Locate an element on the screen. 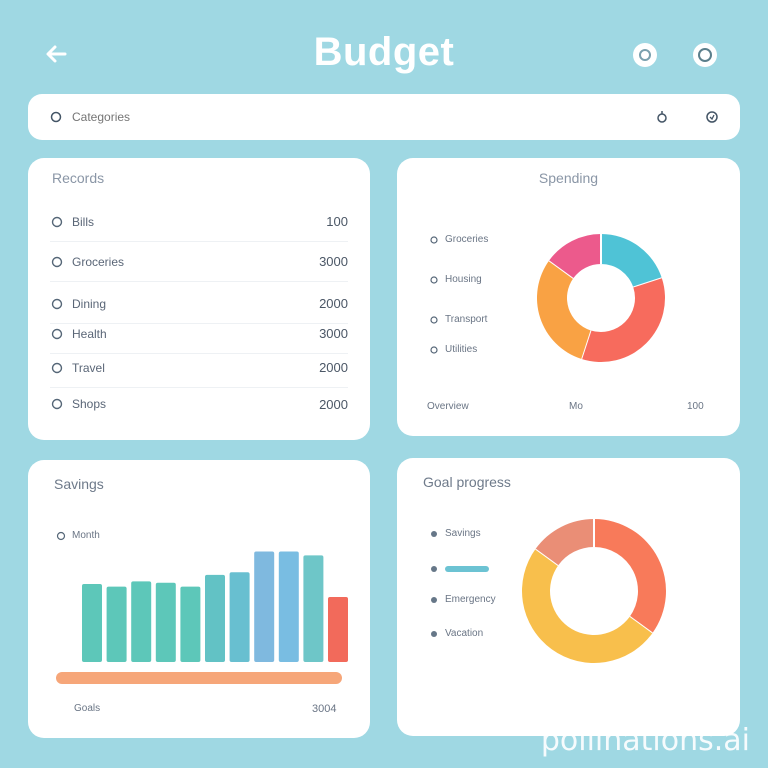 The width and height of the screenshot is (768, 768). goals-legend-item is located at coordinates (459, 569).